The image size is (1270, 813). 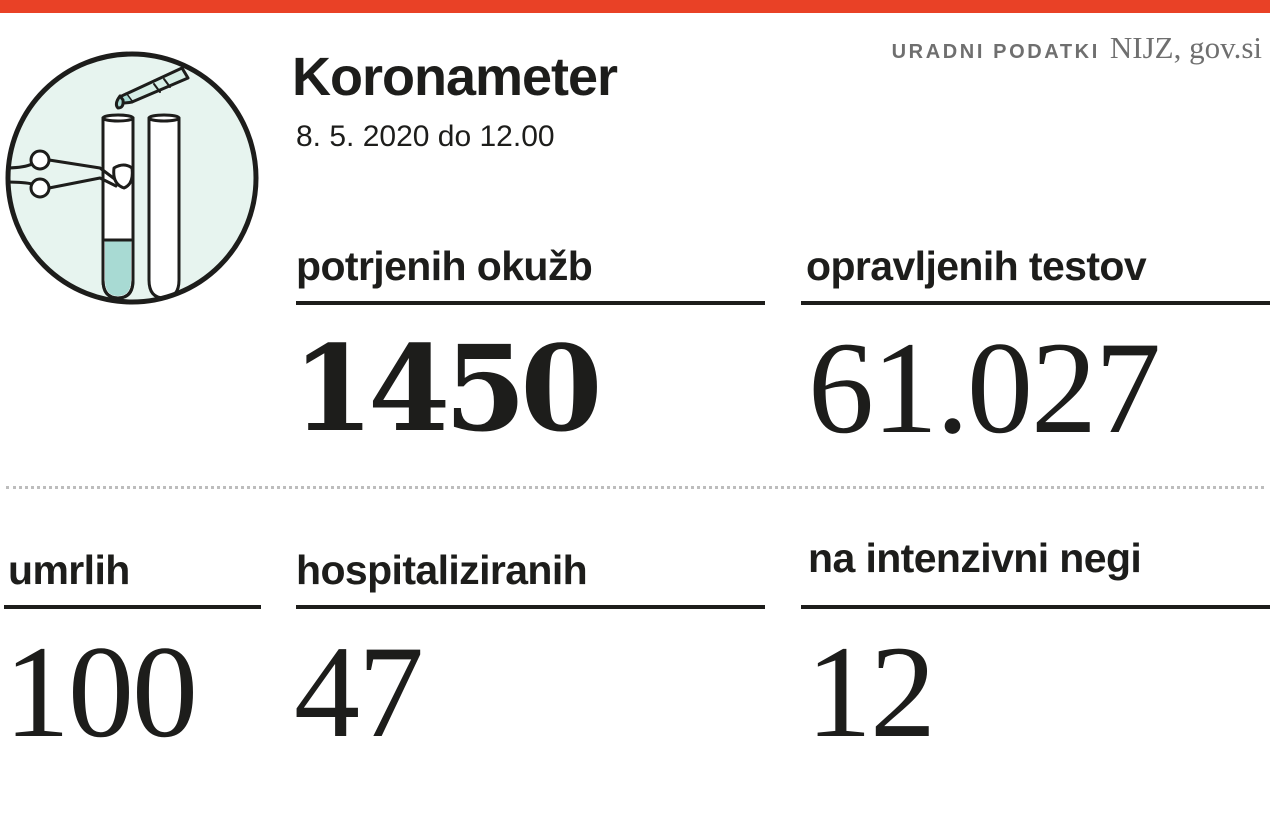 I want to click on icu-value: 12, so click(x=871, y=691).